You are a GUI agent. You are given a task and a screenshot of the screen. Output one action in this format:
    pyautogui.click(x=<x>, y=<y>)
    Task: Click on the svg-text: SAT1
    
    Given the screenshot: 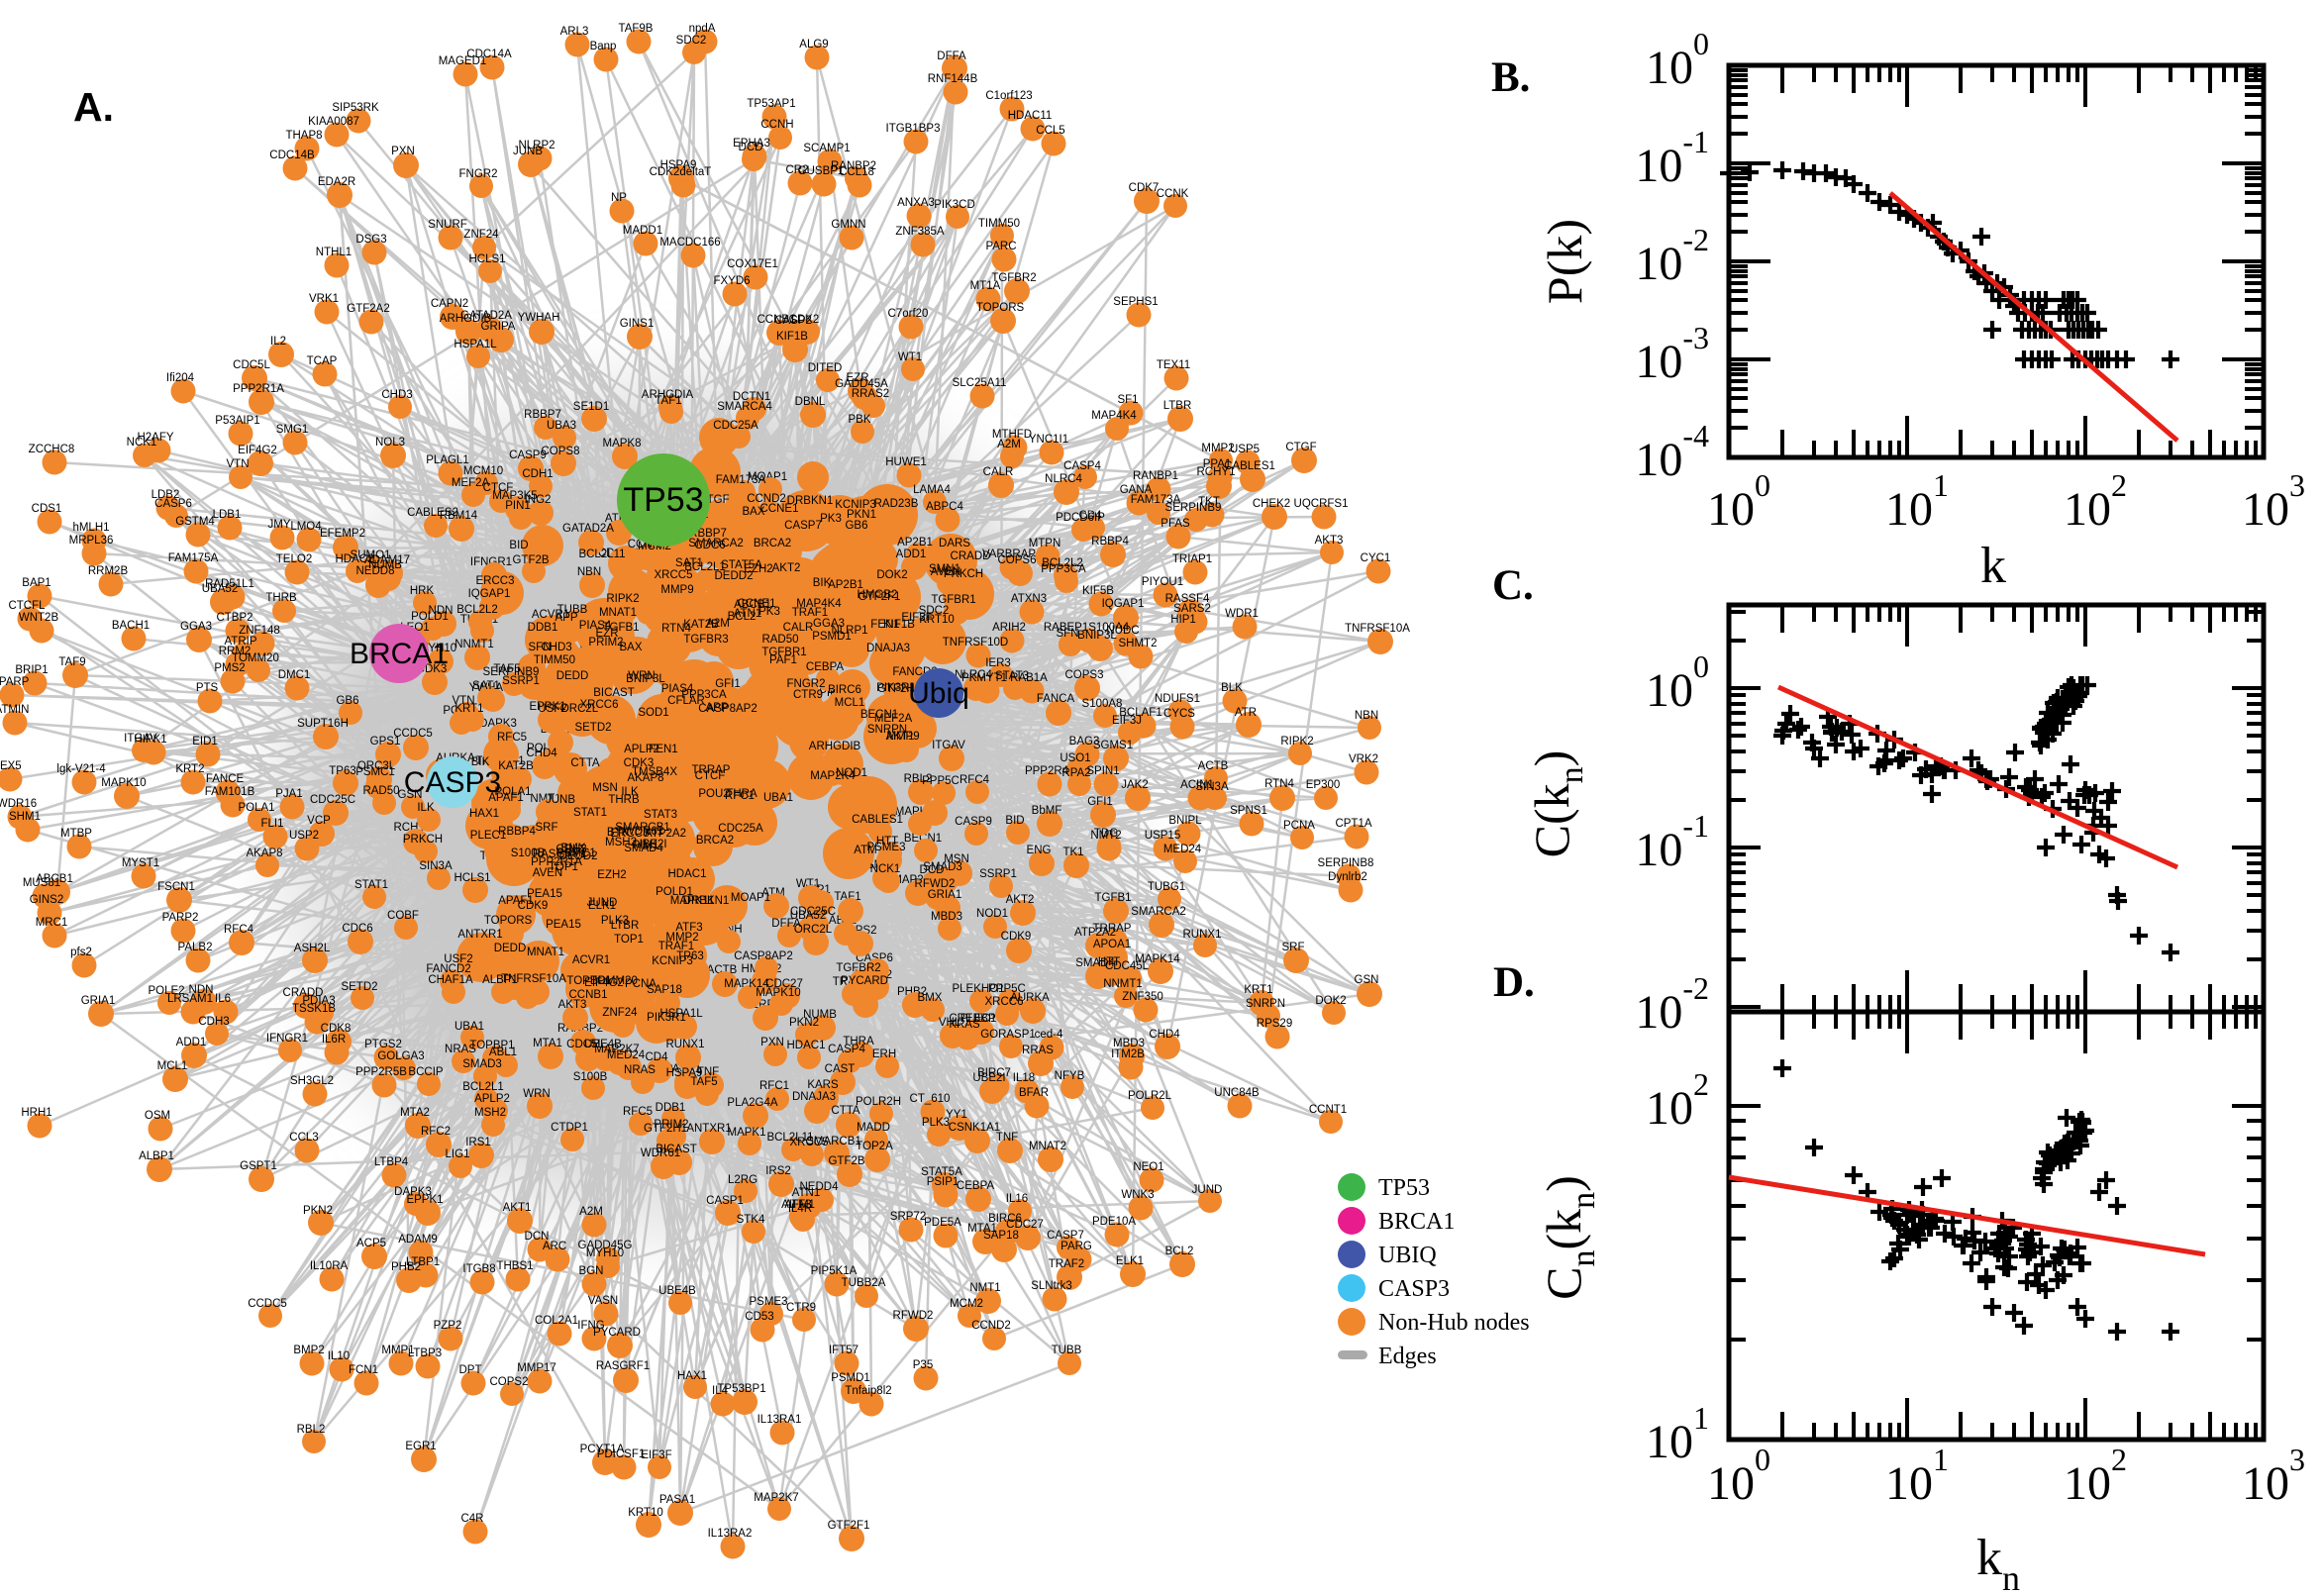 What is the action you would take?
    pyautogui.click(x=486, y=686)
    